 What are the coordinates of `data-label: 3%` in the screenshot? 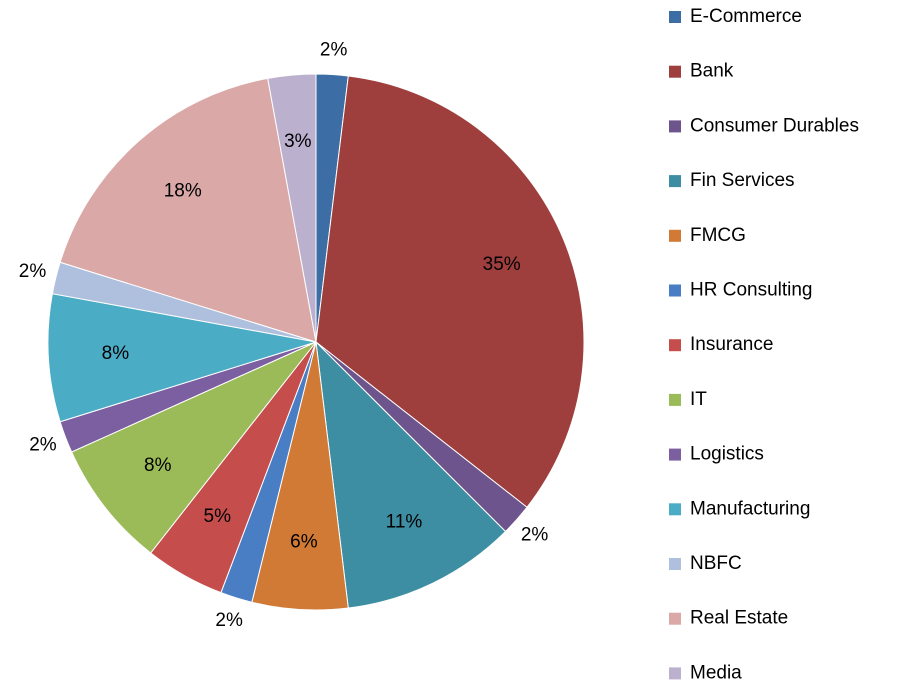 It's located at (298, 141).